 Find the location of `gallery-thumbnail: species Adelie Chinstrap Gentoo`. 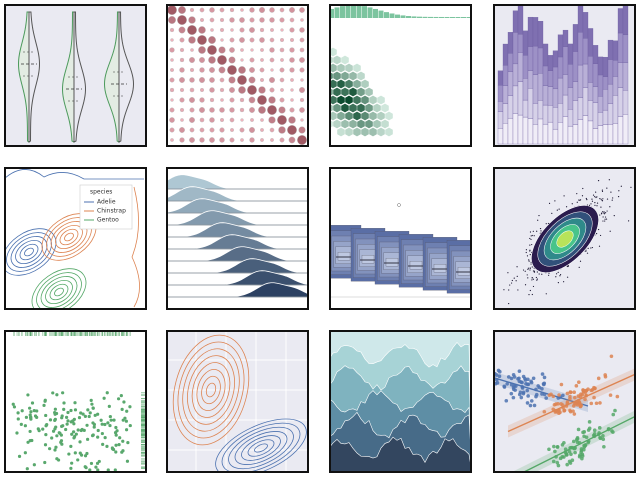

gallery-thumbnail: species Adelie Chinstrap Gentoo is located at coordinates (73, 246).